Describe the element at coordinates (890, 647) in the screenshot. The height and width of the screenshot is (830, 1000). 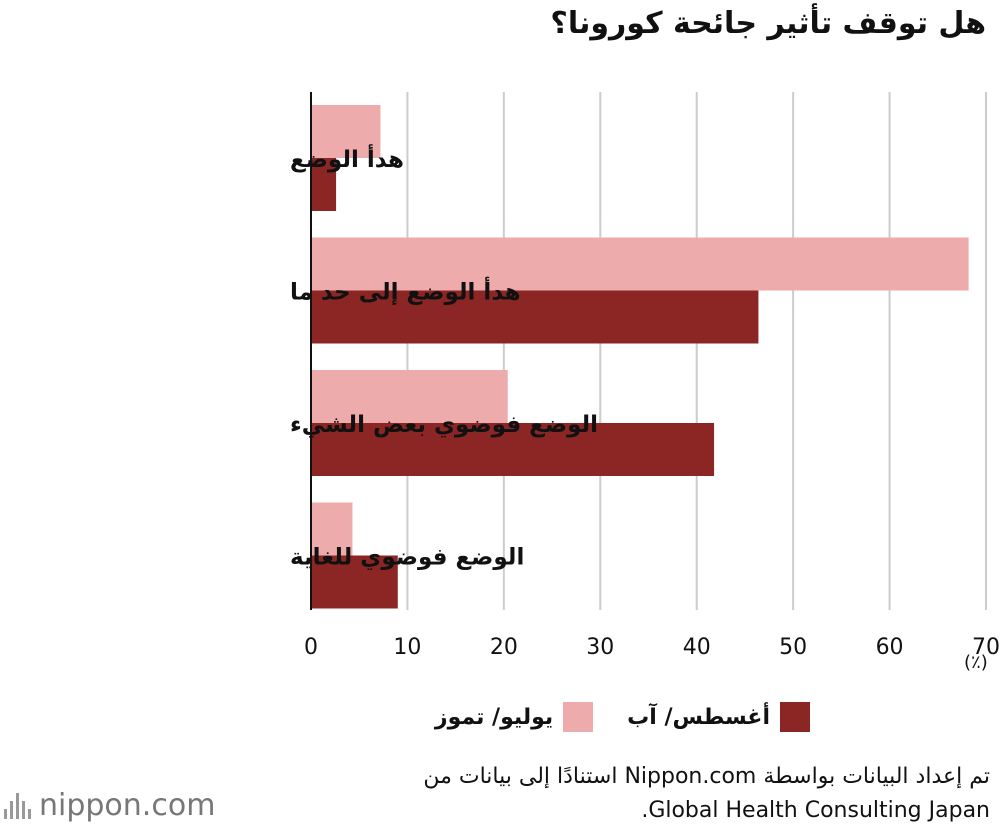
I see `x-tick-label: 60` at that location.